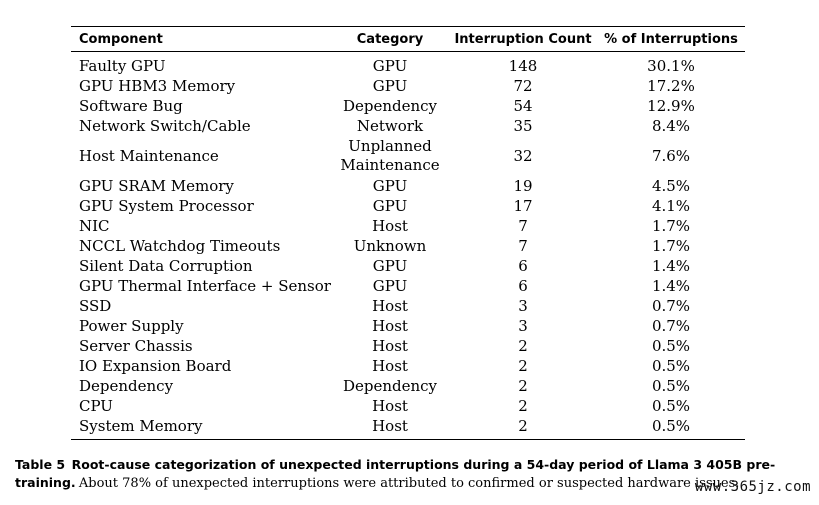 This screenshot has height=505, width=819. I want to click on count-cell: 17, so click(523, 206).